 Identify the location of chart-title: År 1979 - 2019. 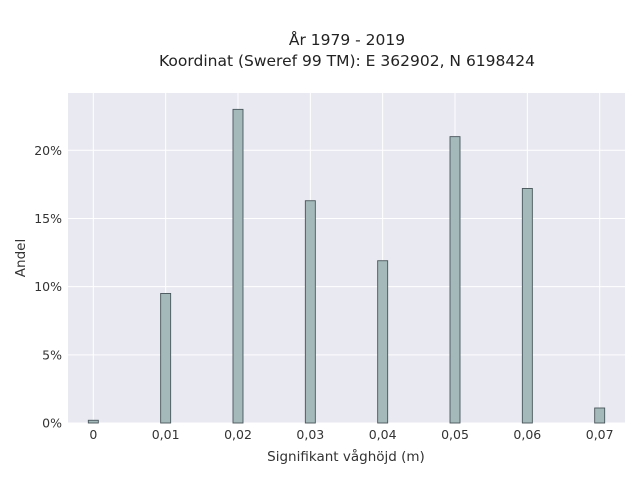
(347, 39).